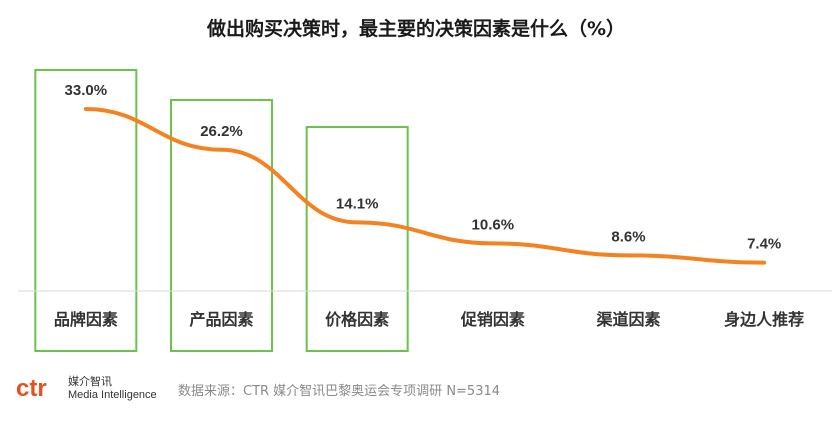  I want to click on data-source-note: 数据来源：CTR 媒介智讯巴黎奥运会专项调研 N=5314, so click(339, 391).